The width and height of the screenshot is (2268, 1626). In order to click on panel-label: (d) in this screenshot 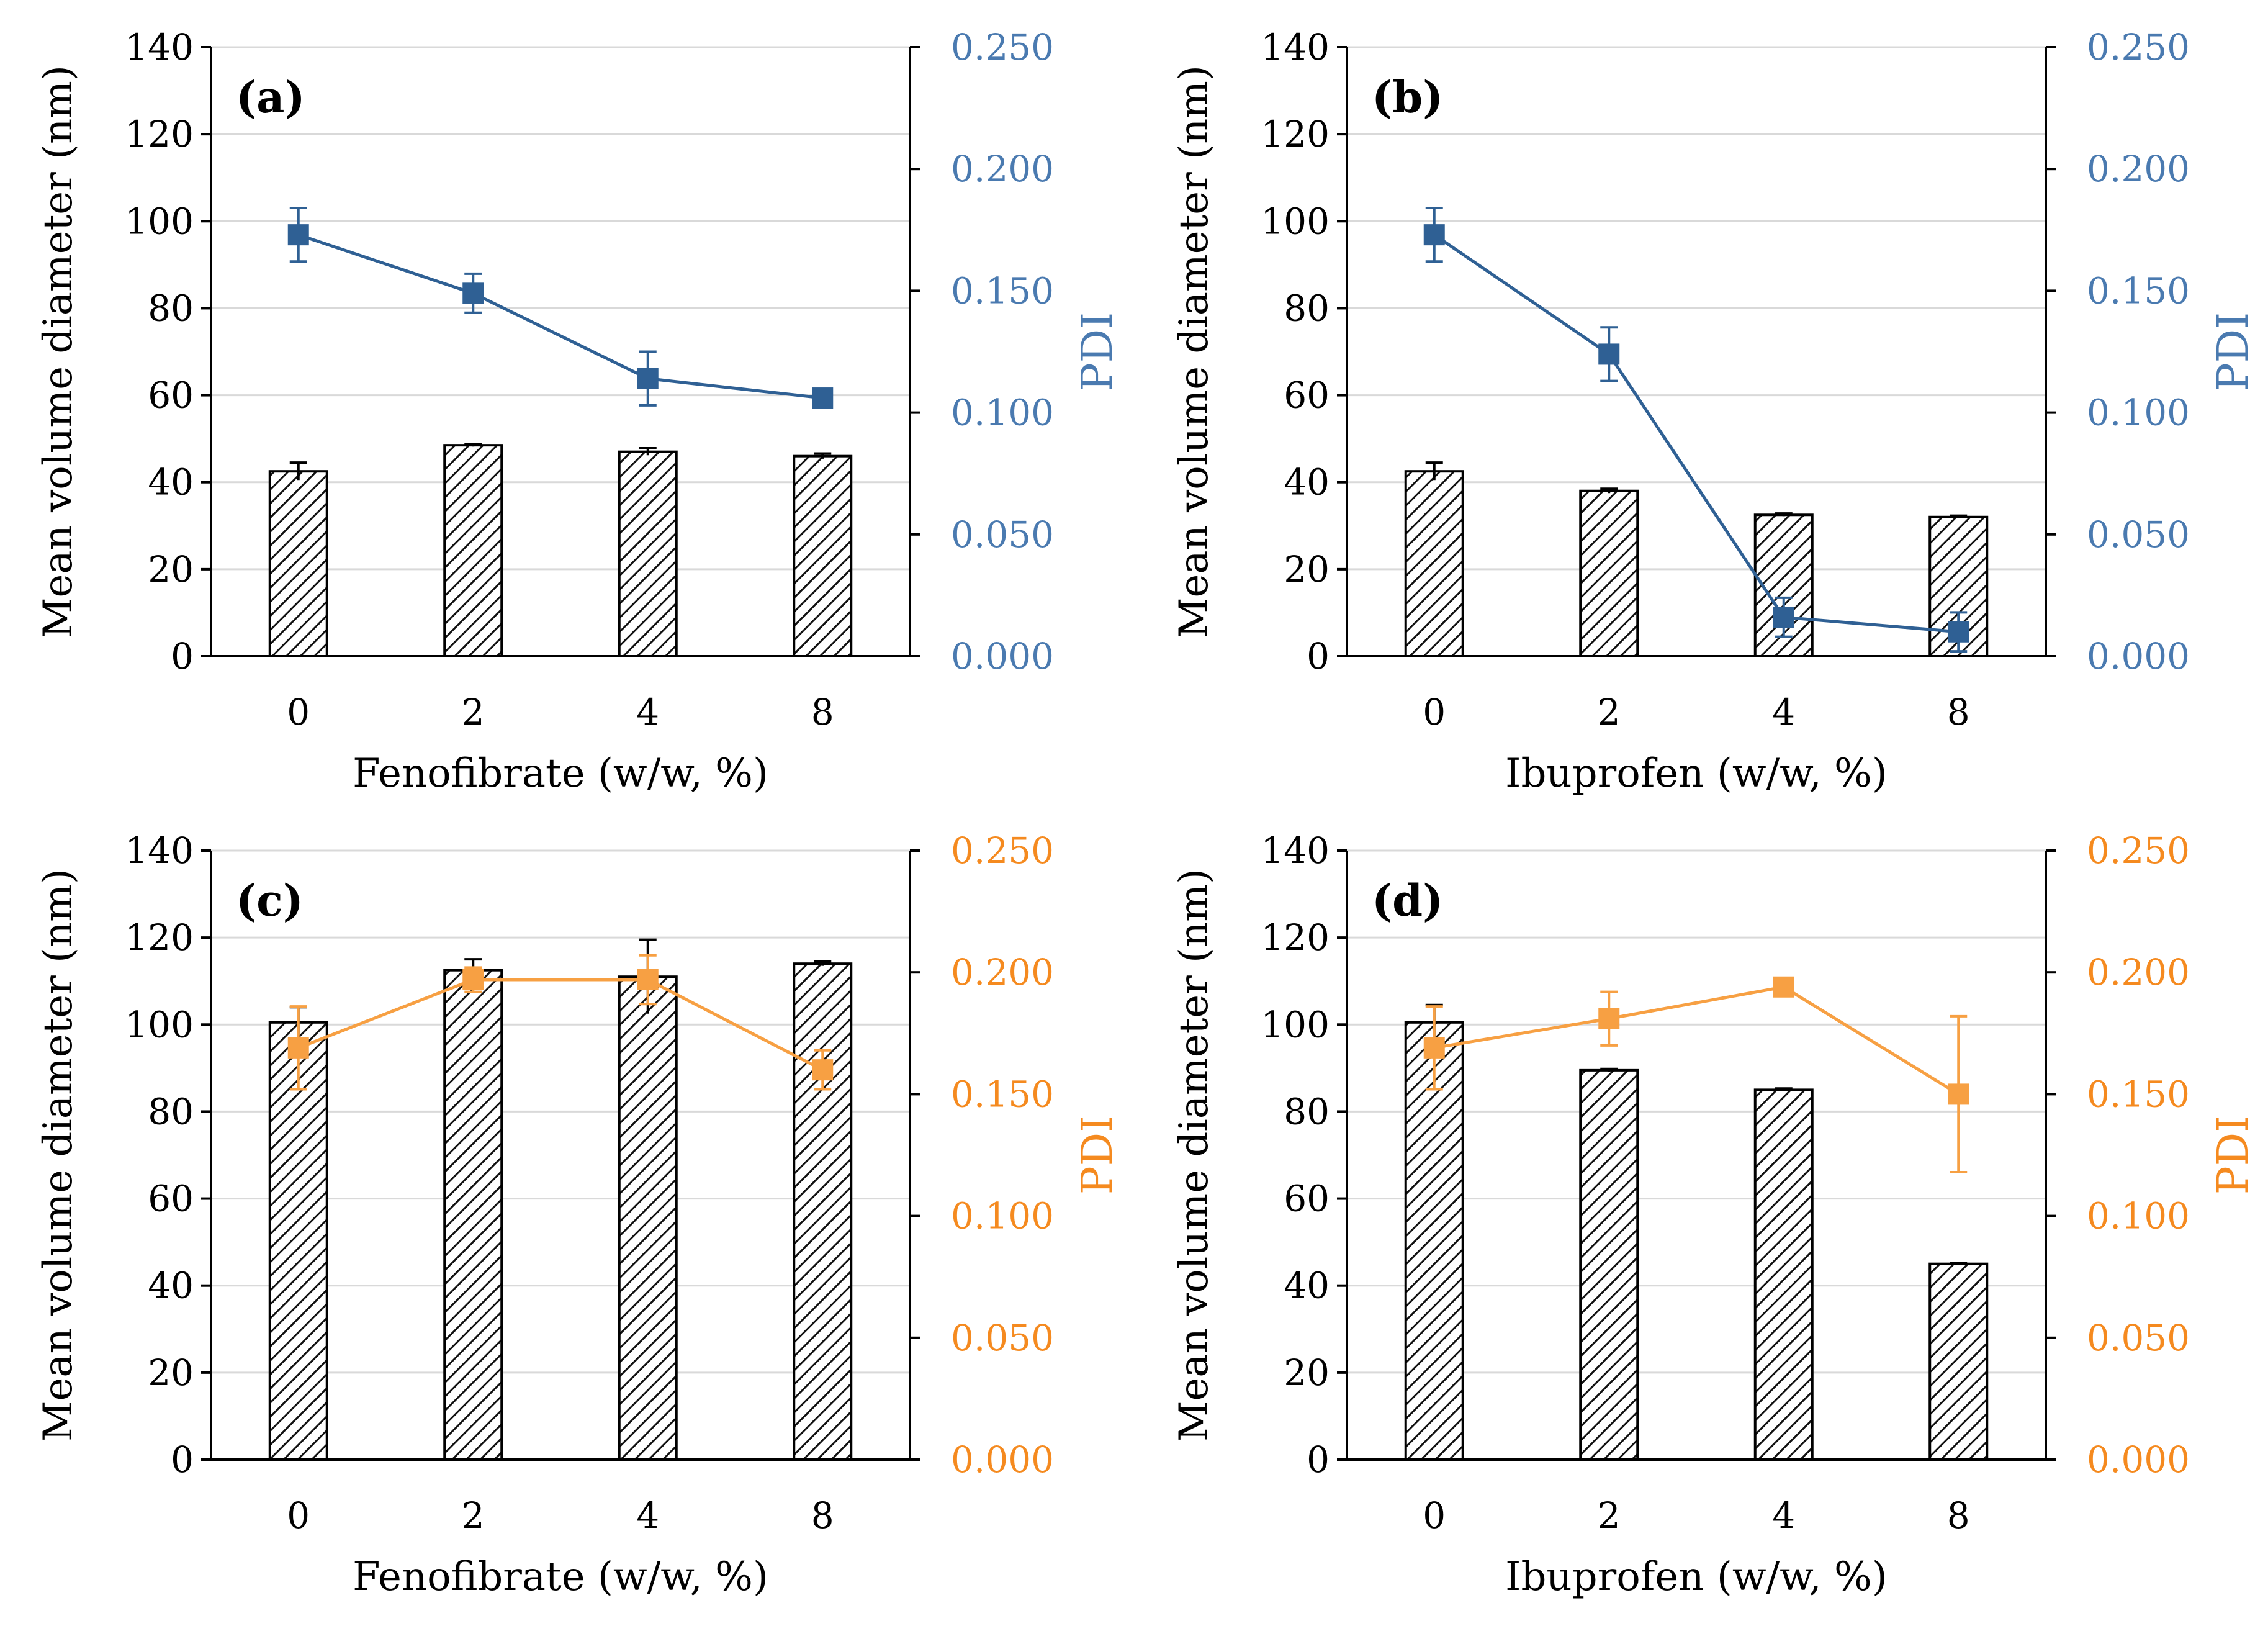, I will do `click(1408, 901)`.